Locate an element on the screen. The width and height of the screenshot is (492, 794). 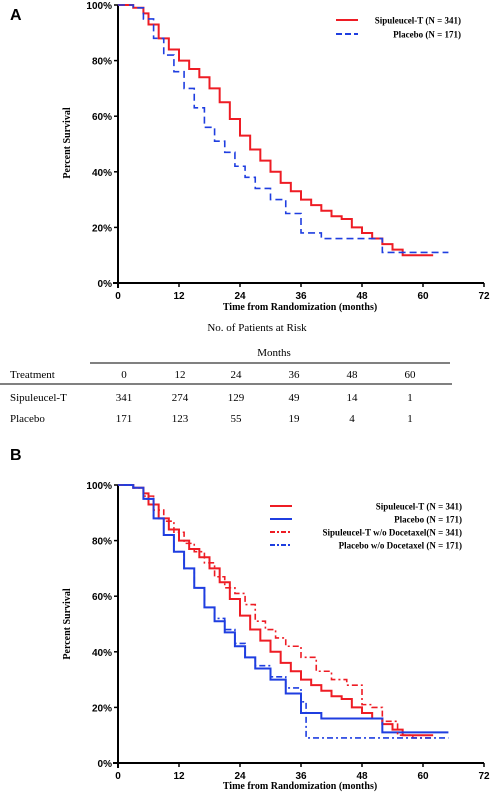
risk-table-cell: 49 is located at coordinates (295, 398).